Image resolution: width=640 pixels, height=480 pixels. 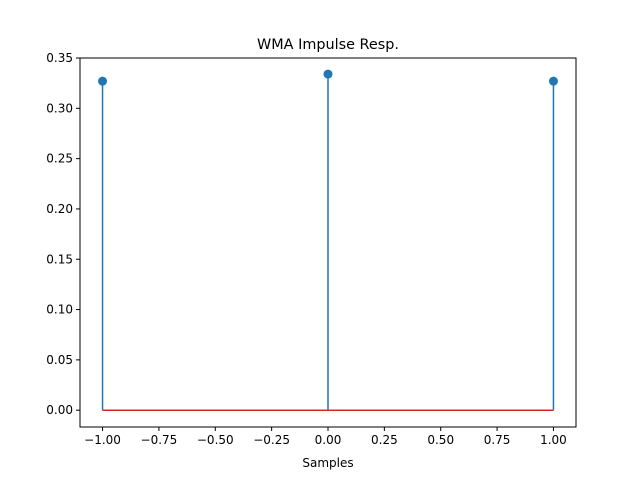 I want to click on x-tick-label: 0.25, so click(x=384, y=440).